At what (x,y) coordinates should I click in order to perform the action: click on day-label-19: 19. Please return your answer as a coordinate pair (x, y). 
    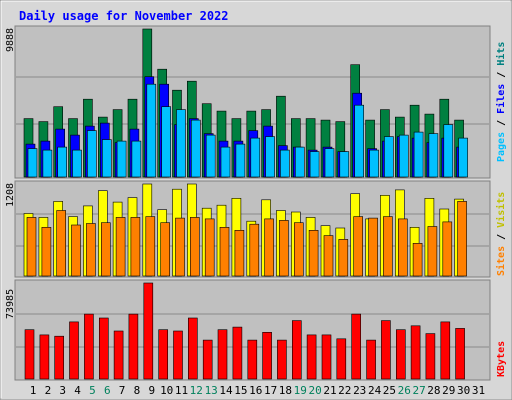
    Looking at the image, I should click on (300, 390).